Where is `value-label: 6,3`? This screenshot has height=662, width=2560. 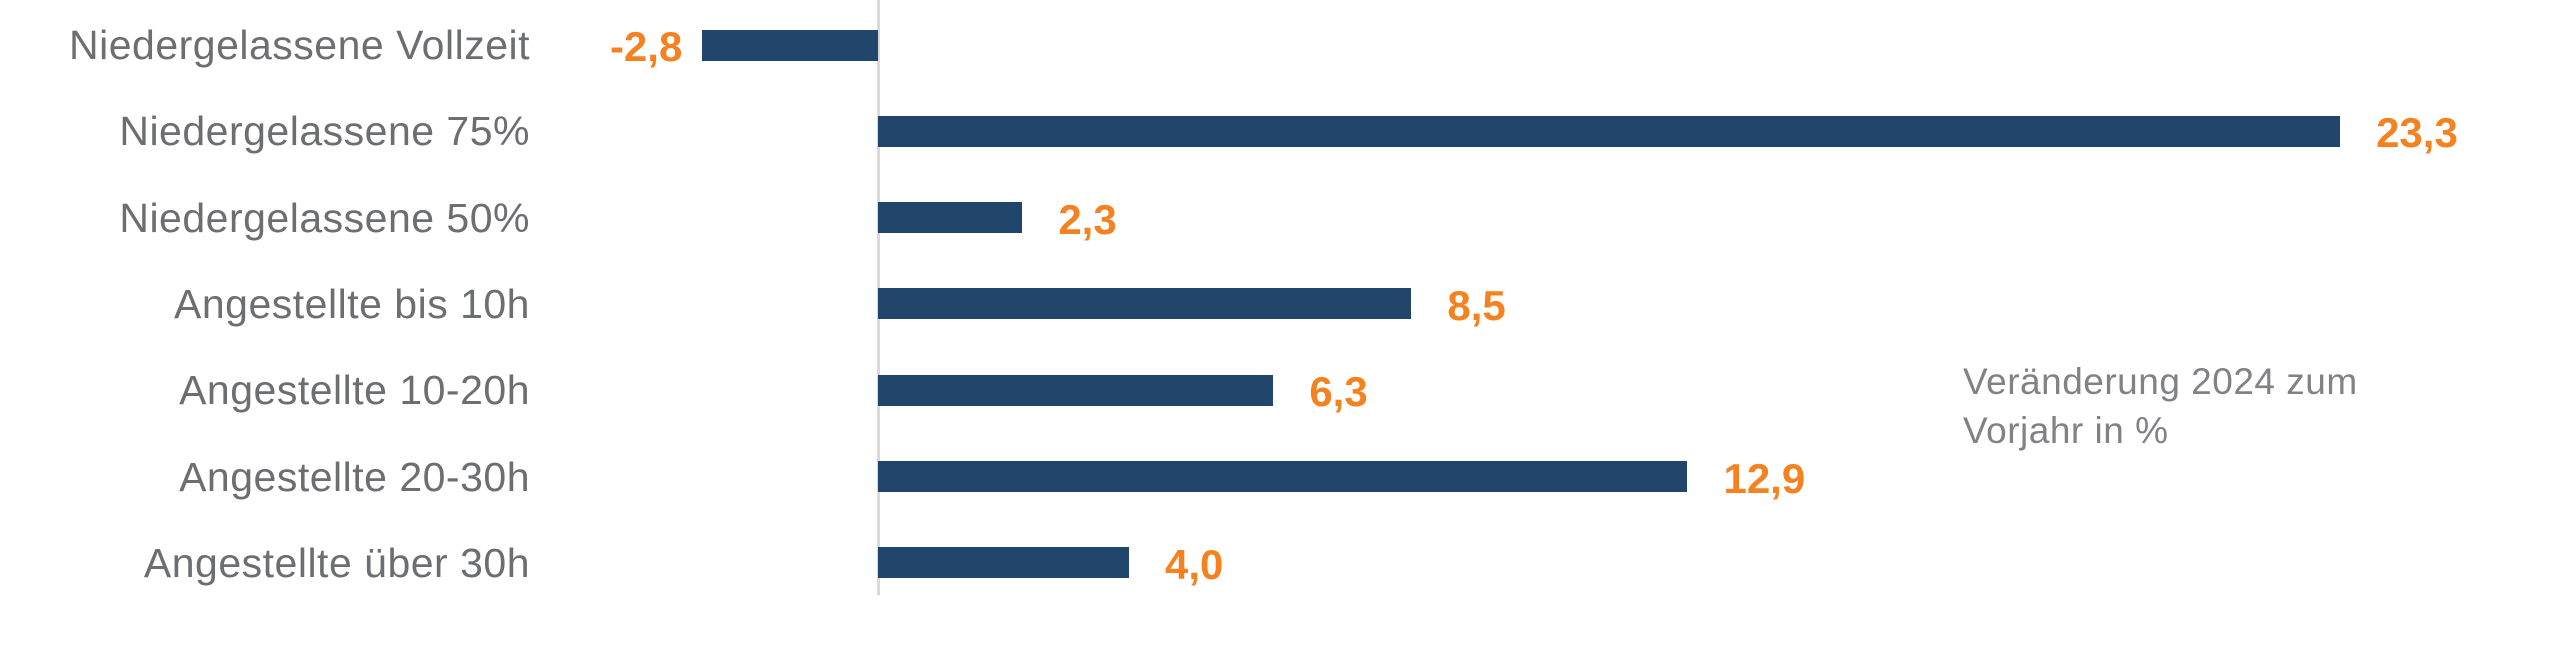 value-label: 6,3 is located at coordinates (1338, 392).